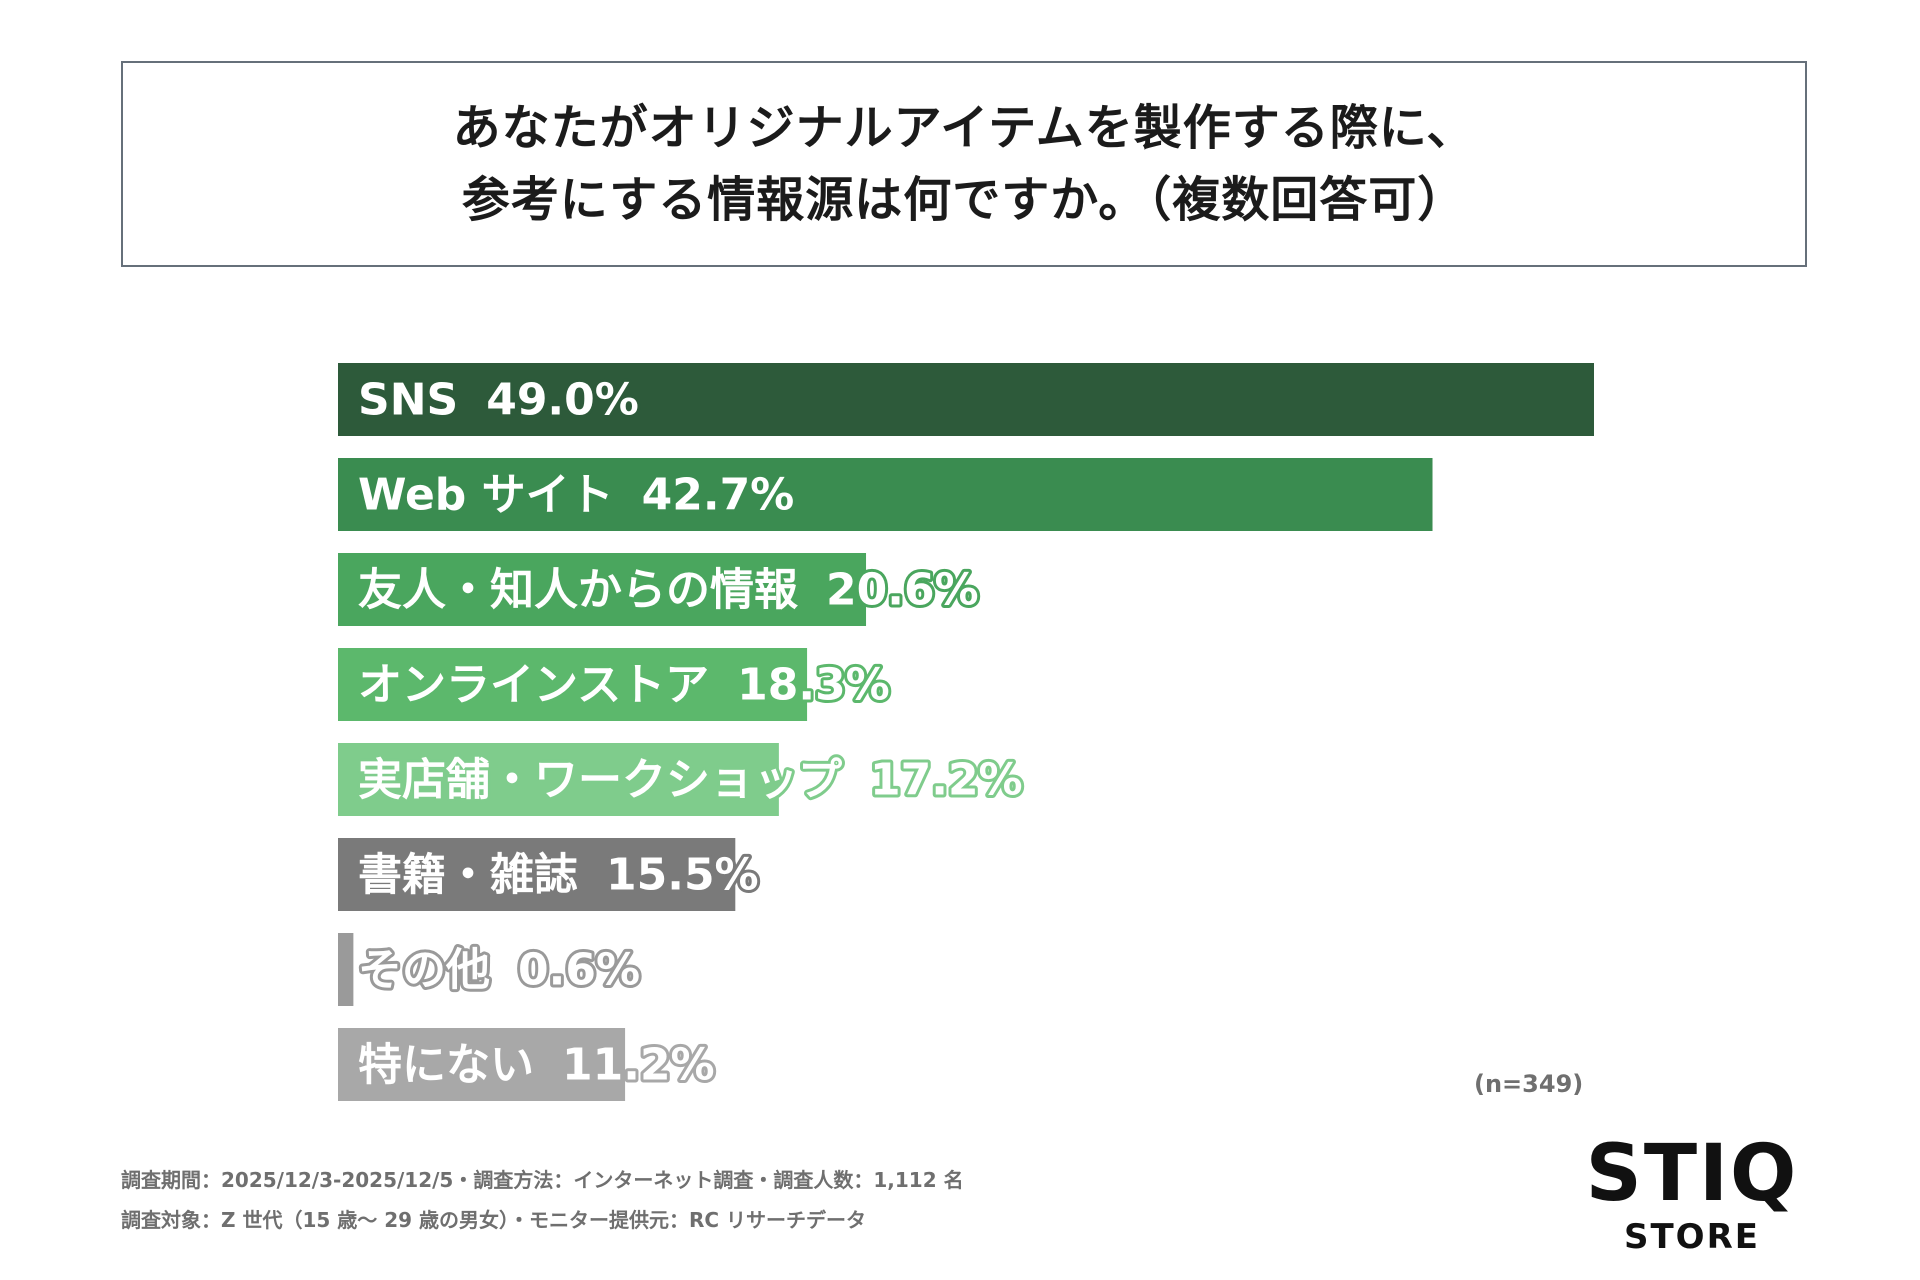 This screenshot has width=1920, height=1280. I want to click on chart-title-line-1: あなたがオリジナルアイテムを製作する際に、, so click(964, 128).